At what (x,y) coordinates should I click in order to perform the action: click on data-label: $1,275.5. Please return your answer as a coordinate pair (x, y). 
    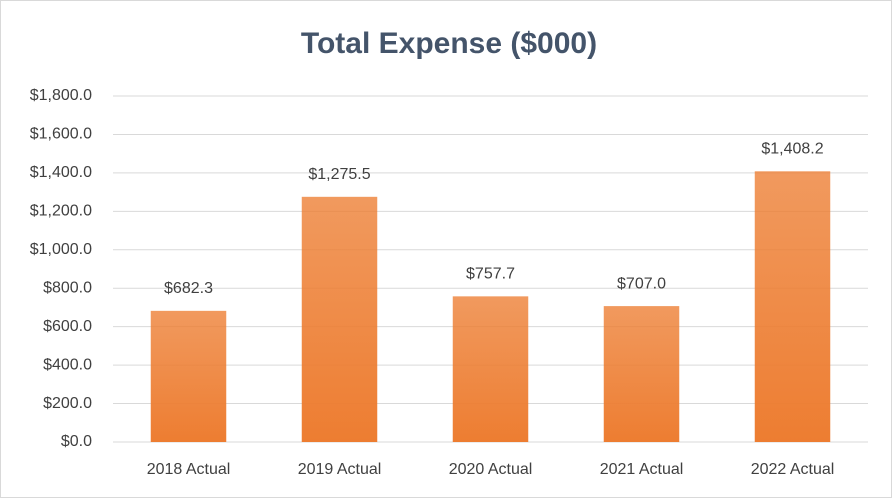
    Looking at the image, I should click on (339, 174).